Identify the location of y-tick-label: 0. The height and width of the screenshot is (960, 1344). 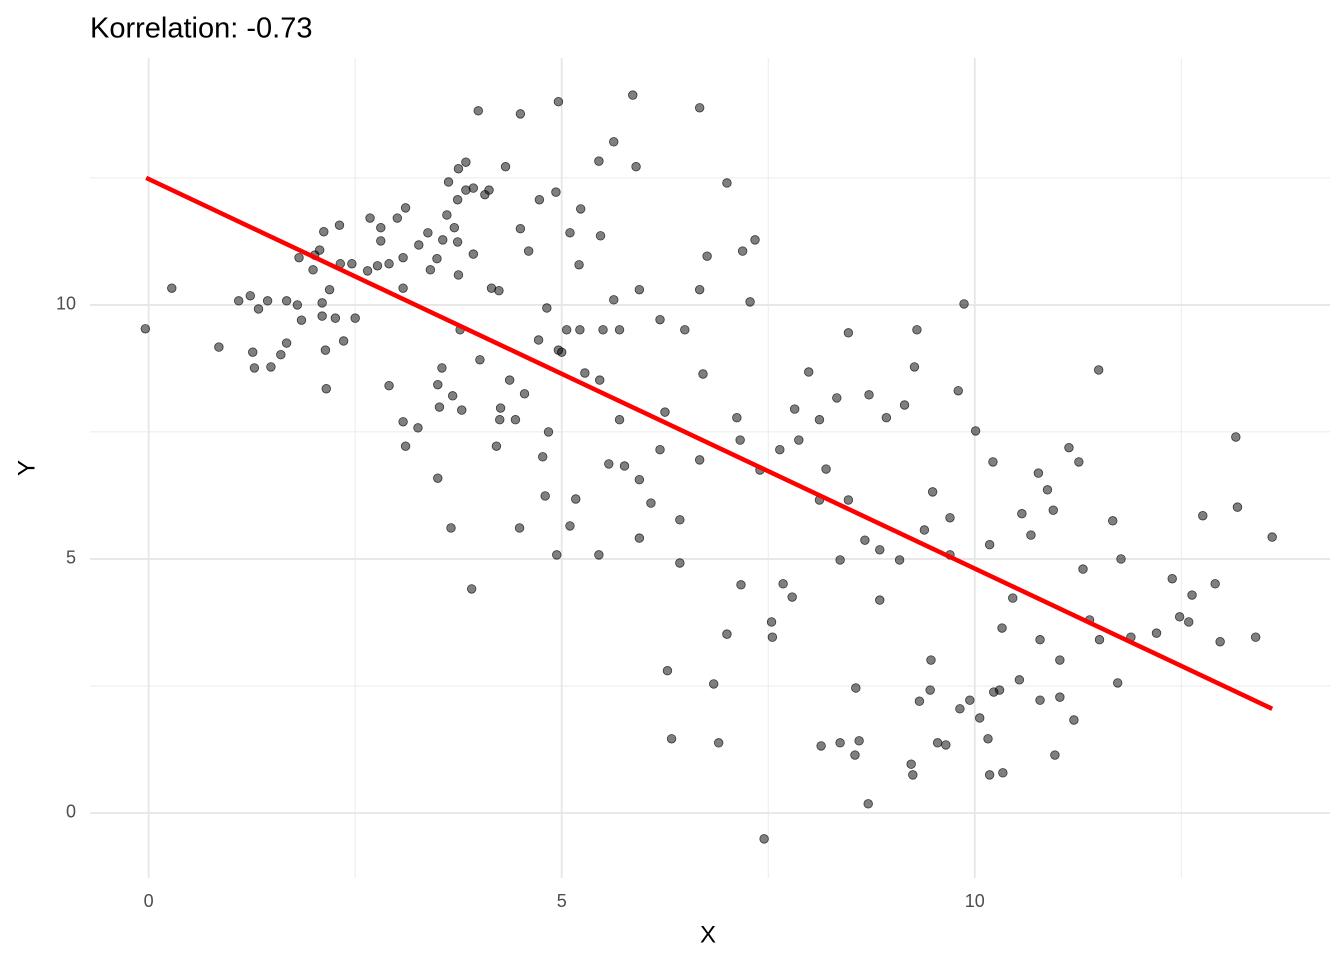
(71, 812).